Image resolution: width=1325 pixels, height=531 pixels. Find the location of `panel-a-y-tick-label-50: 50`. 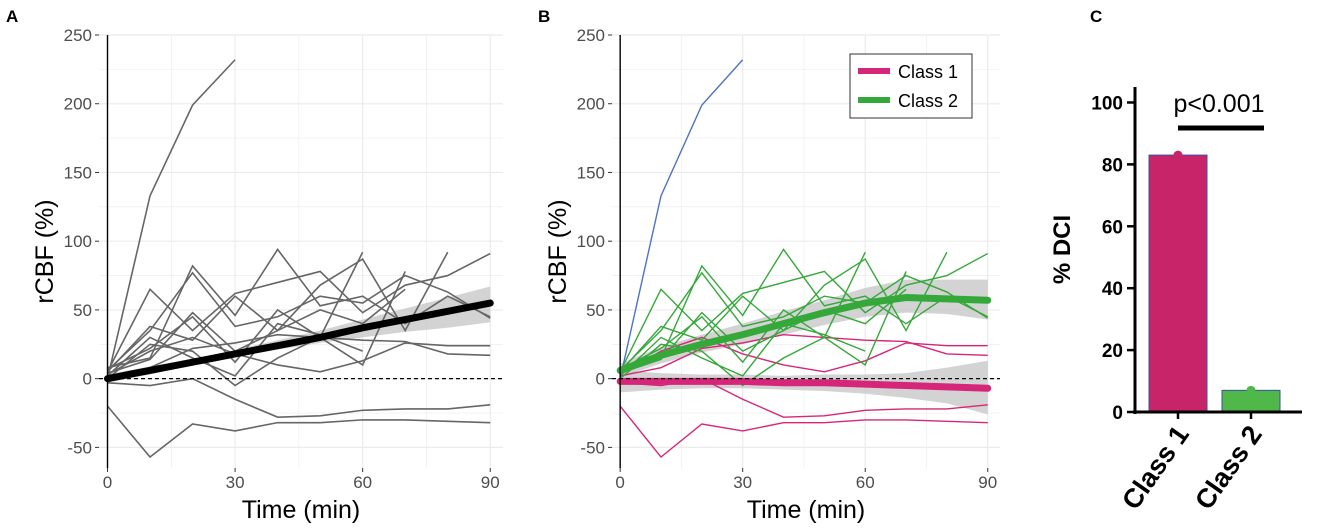

panel-a-y-tick-label-50: 50 is located at coordinates (82, 310).